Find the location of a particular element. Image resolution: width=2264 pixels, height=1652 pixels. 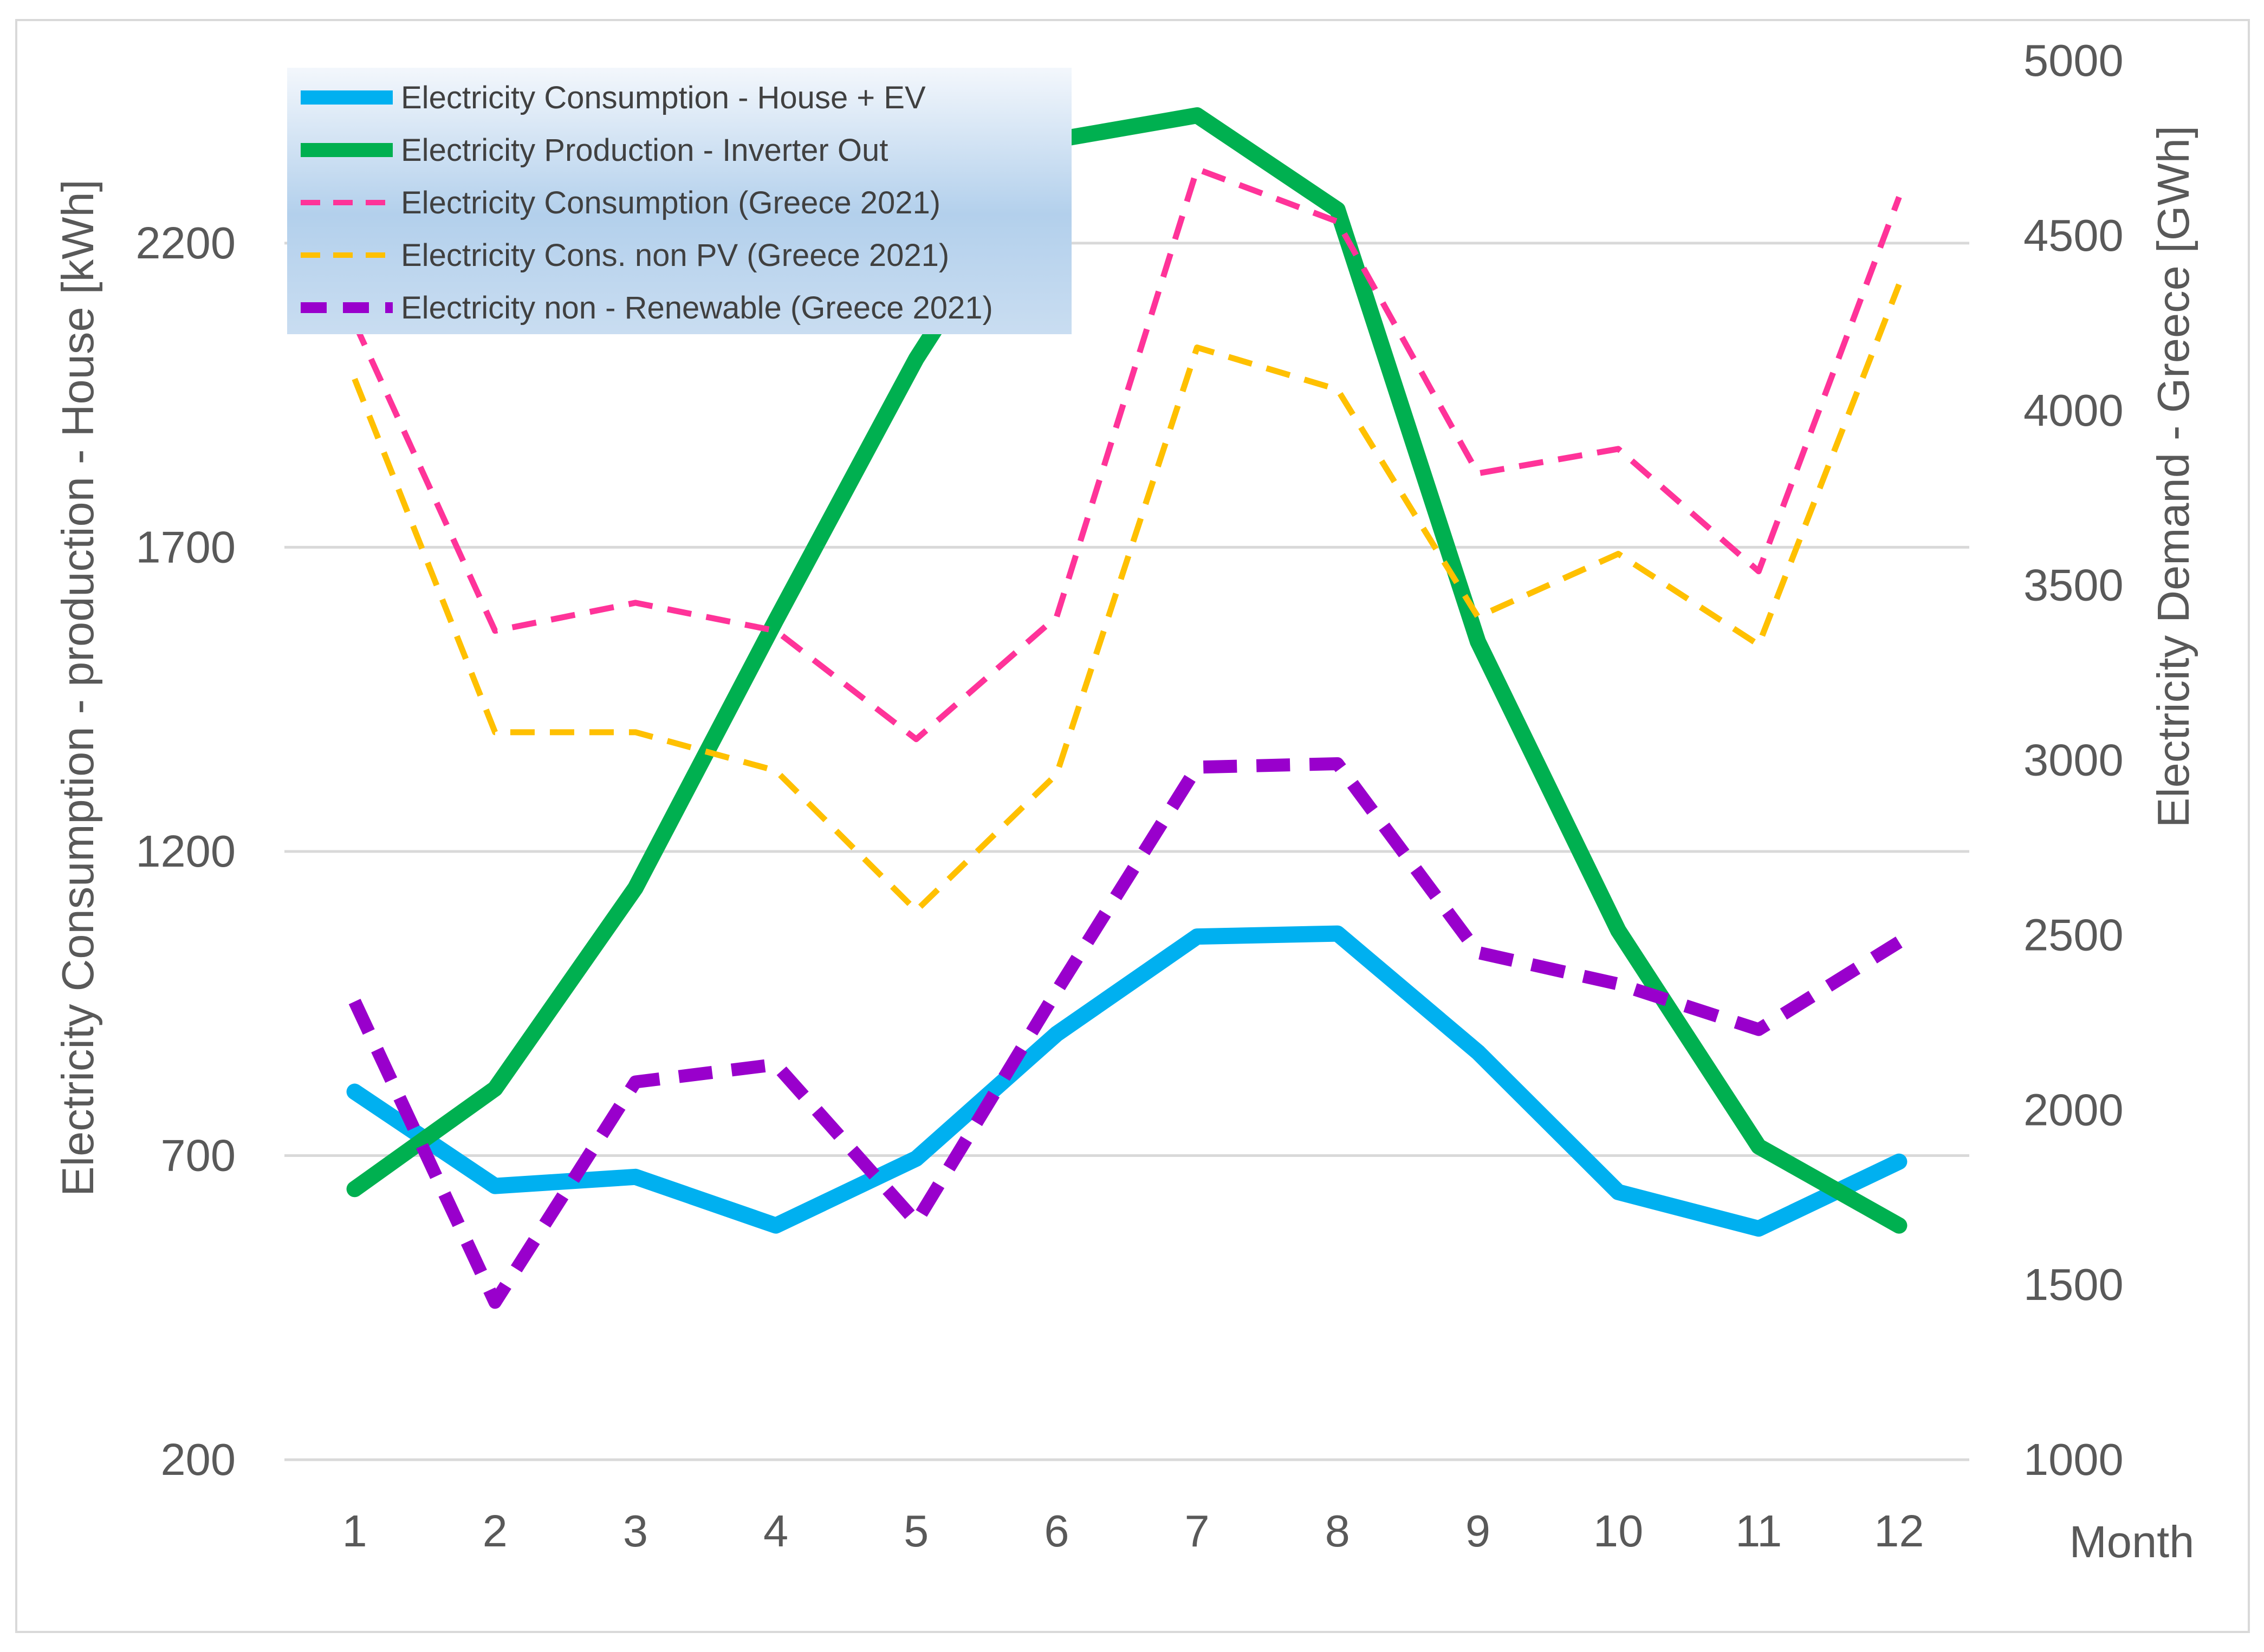

legend-label: Electricity Consumption - House + EV is located at coordinates (664, 97).